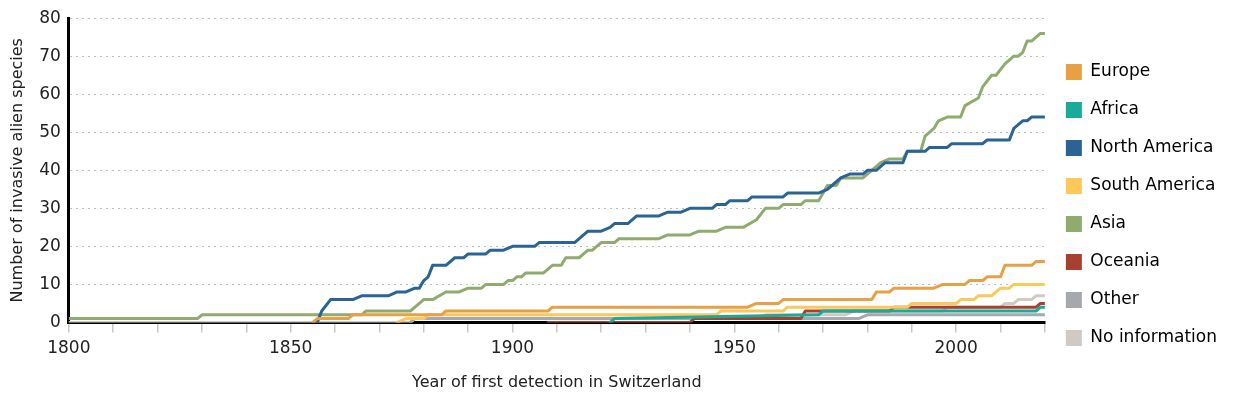 This screenshot has width=1237, height=400. Describe the element at coordinates (16, 170) in the screenshot. I see `y-axis-title: Number of invasive alien species` at that location.